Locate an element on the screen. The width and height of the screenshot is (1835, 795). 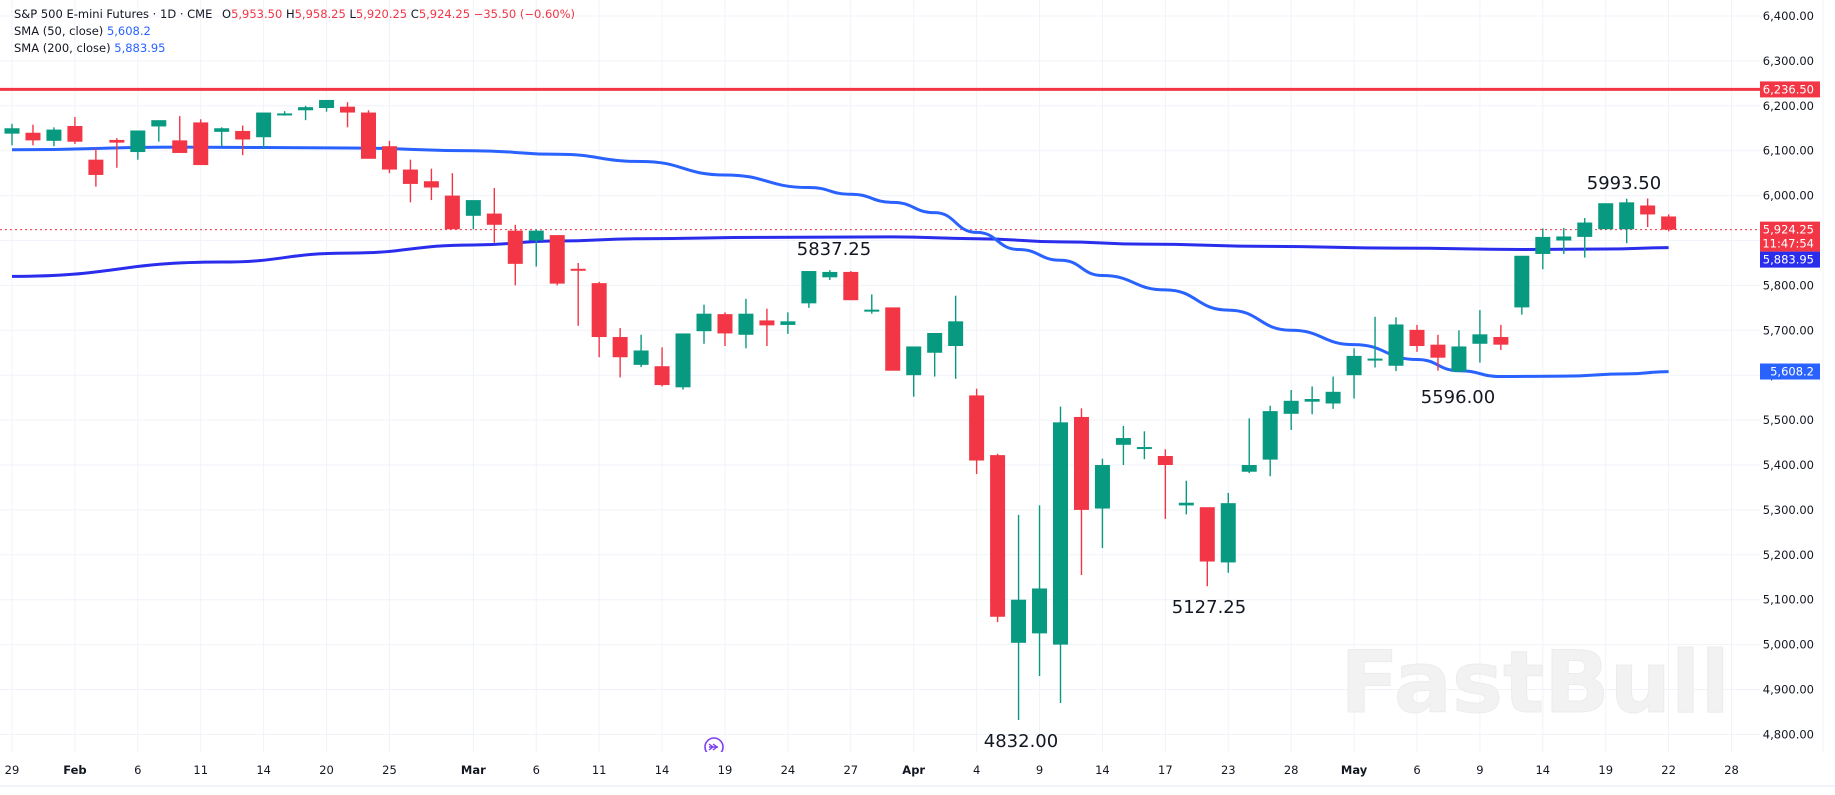
price-annotation: 4832.00 is located at coordinates (1021, 741).